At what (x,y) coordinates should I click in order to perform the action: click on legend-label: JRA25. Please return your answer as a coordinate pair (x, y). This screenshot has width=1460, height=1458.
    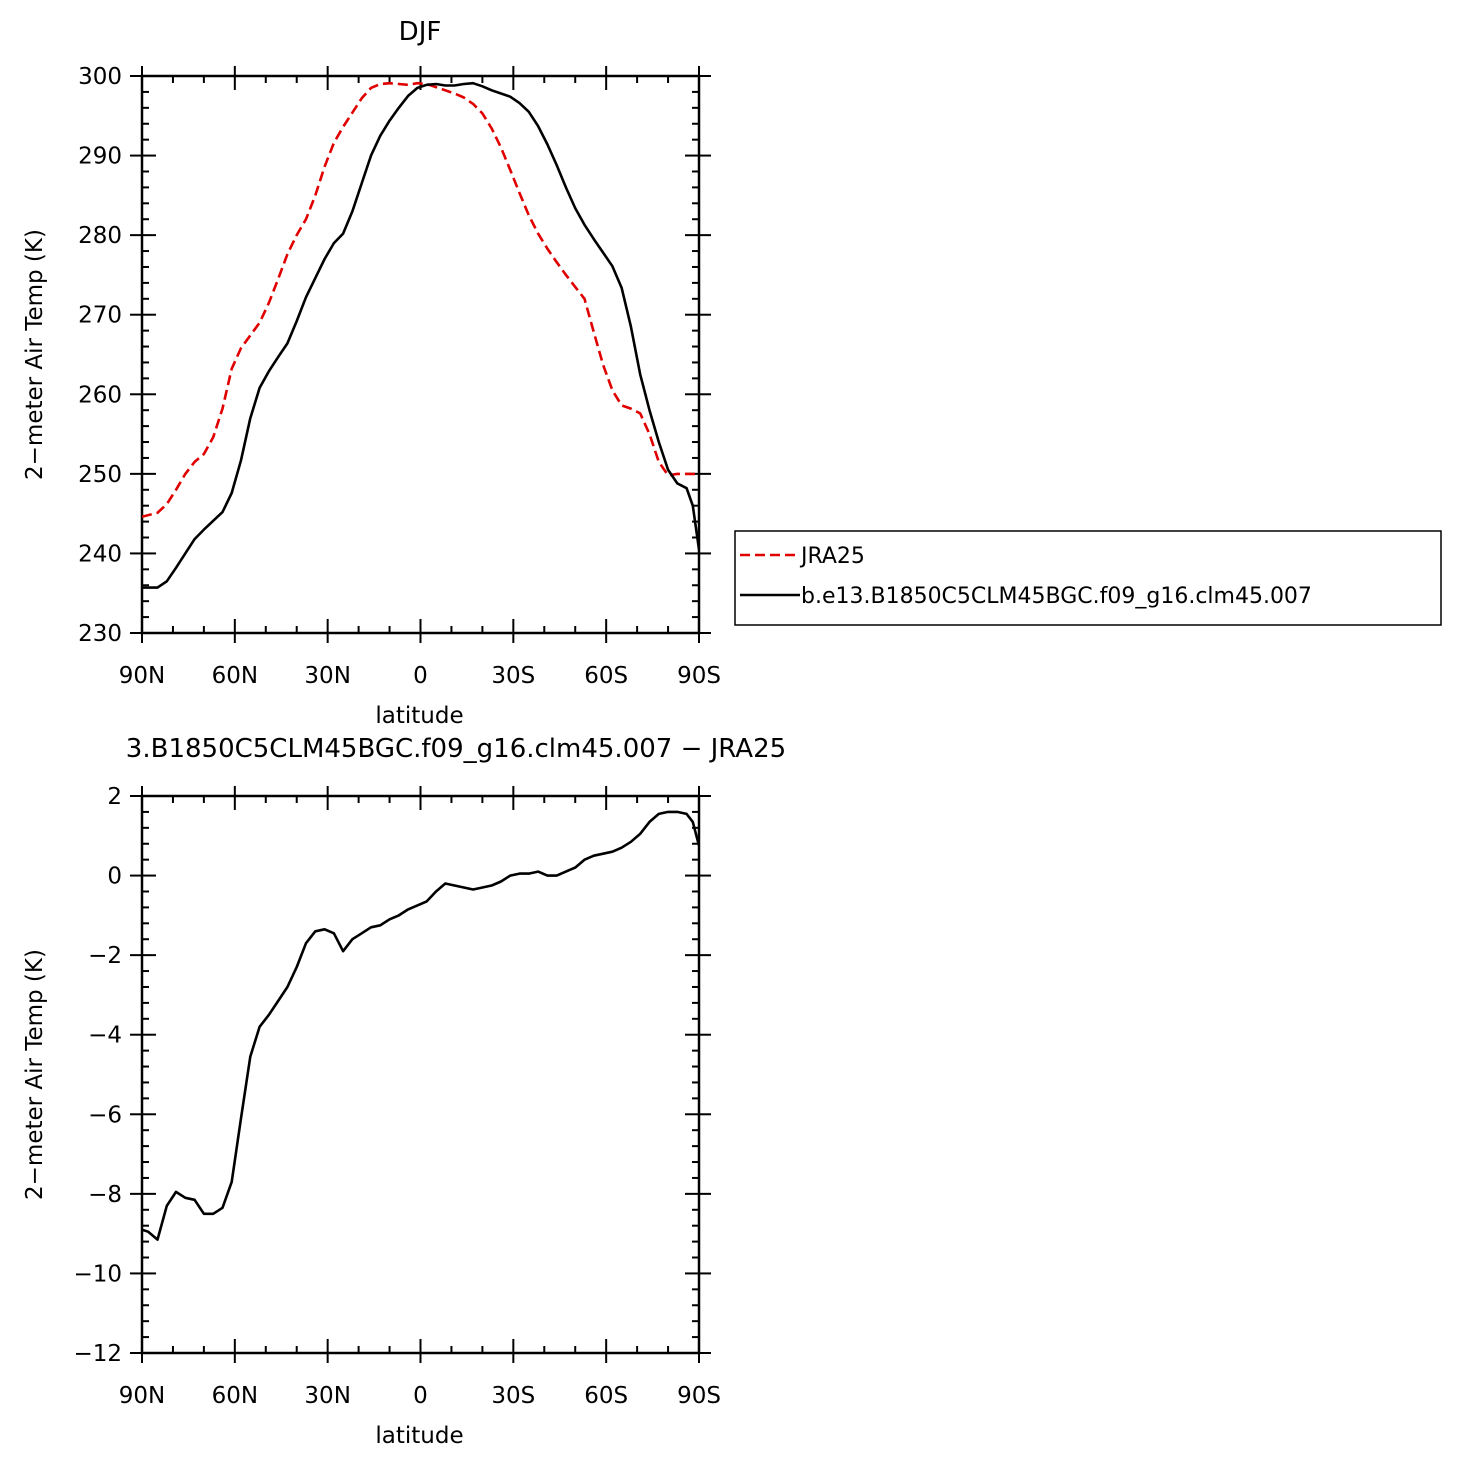
    Looking at the image, I should click on (832, 556).